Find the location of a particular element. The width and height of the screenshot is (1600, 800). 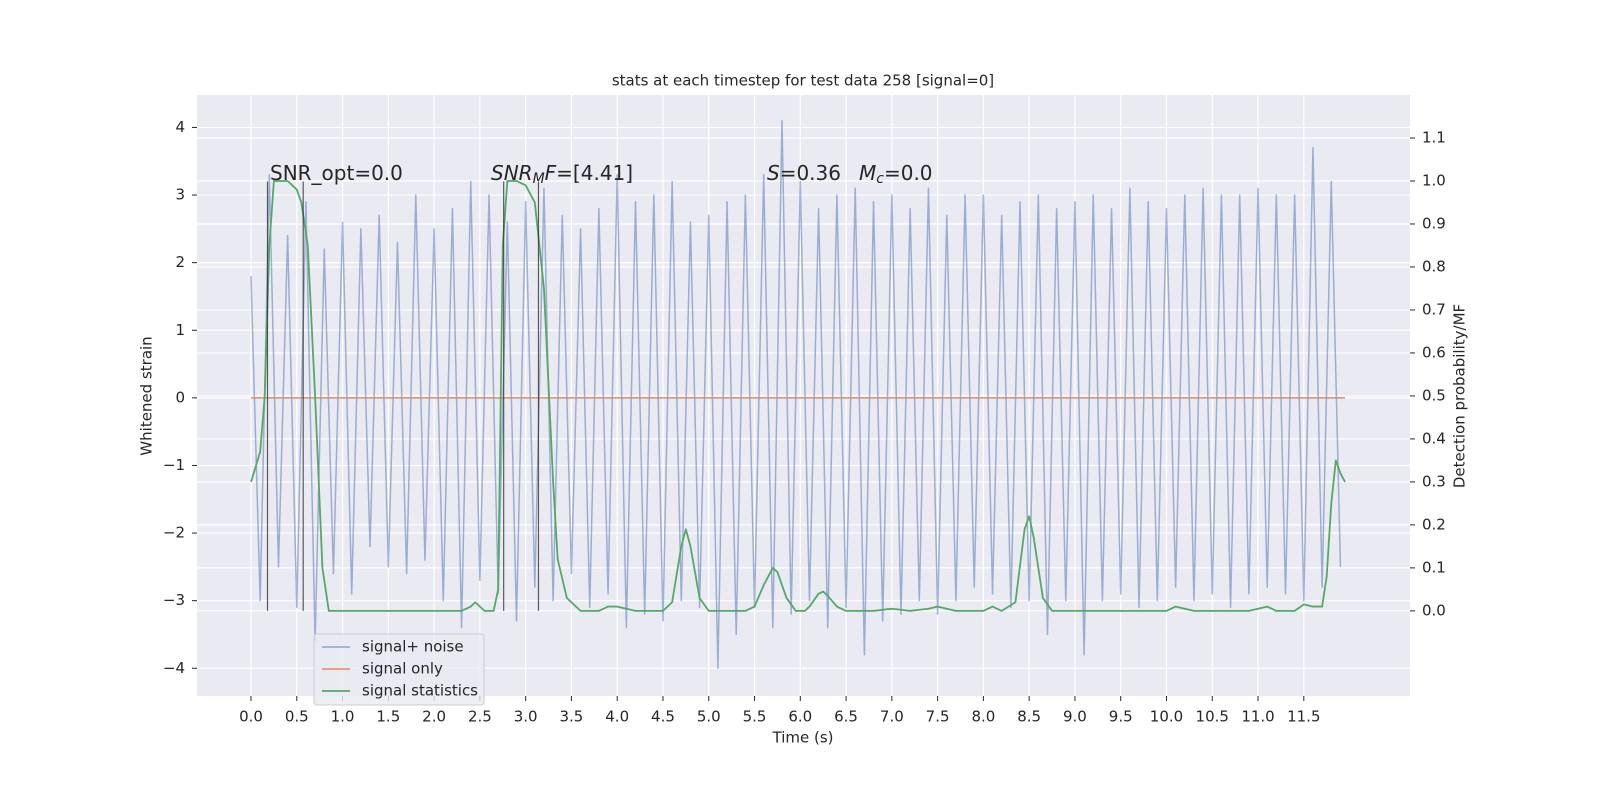

annotation-part: =[4.41] is located at coordinates (594, 173).